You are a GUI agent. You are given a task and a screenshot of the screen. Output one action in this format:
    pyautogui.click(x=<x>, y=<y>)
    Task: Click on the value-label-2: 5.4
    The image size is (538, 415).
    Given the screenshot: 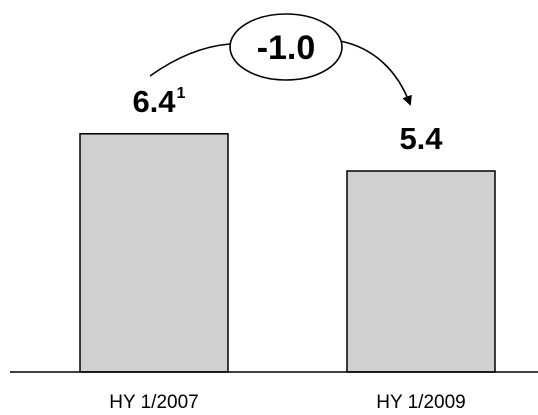 What is the action you would take?
    pyautogui.click(x=421, y=138)
    